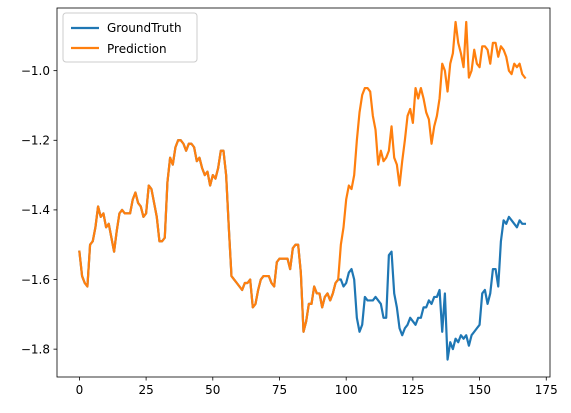 Image resolution: width=571 pixels, height=413 pixels. What do you see at coordinates (145, 390) in the screenshot?
I see `x-tick-label: 25` at bounding box center [145, 390].